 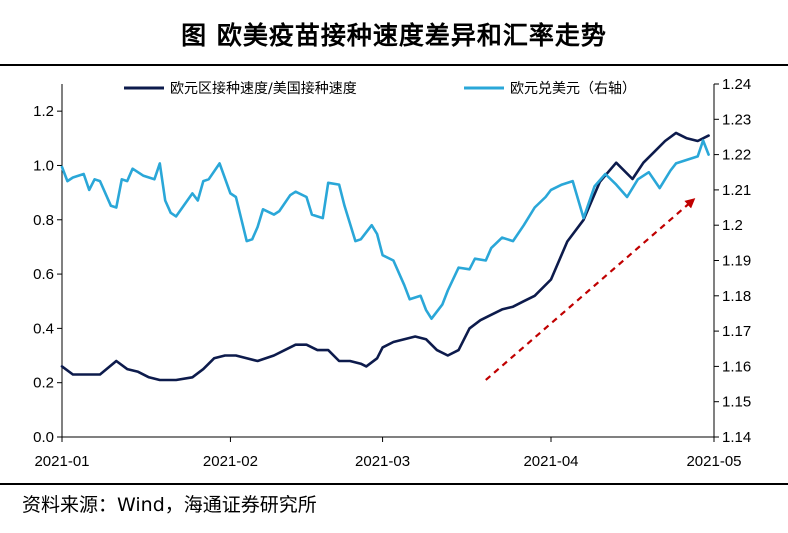 What do you see at coordinates (43, 274) in the screenshot?
I see `left-tick-label: 0.6` at bounding box center [43, 274].